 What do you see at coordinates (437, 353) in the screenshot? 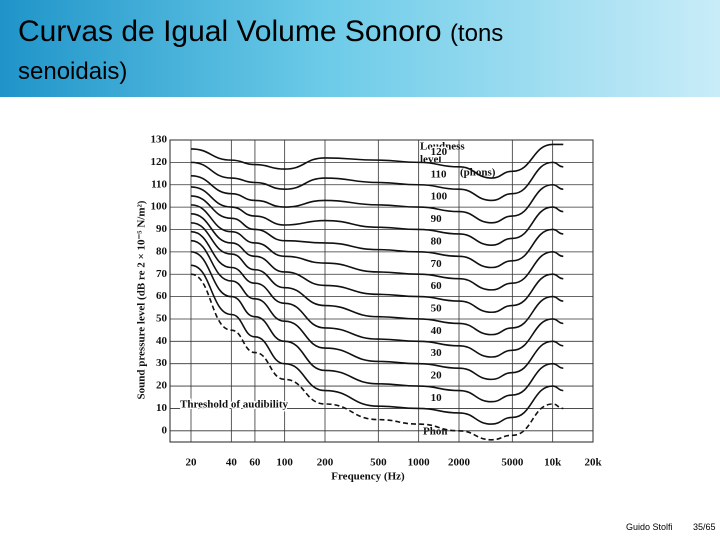
I see `curve-label: 30` at bounding box center [437, 353].